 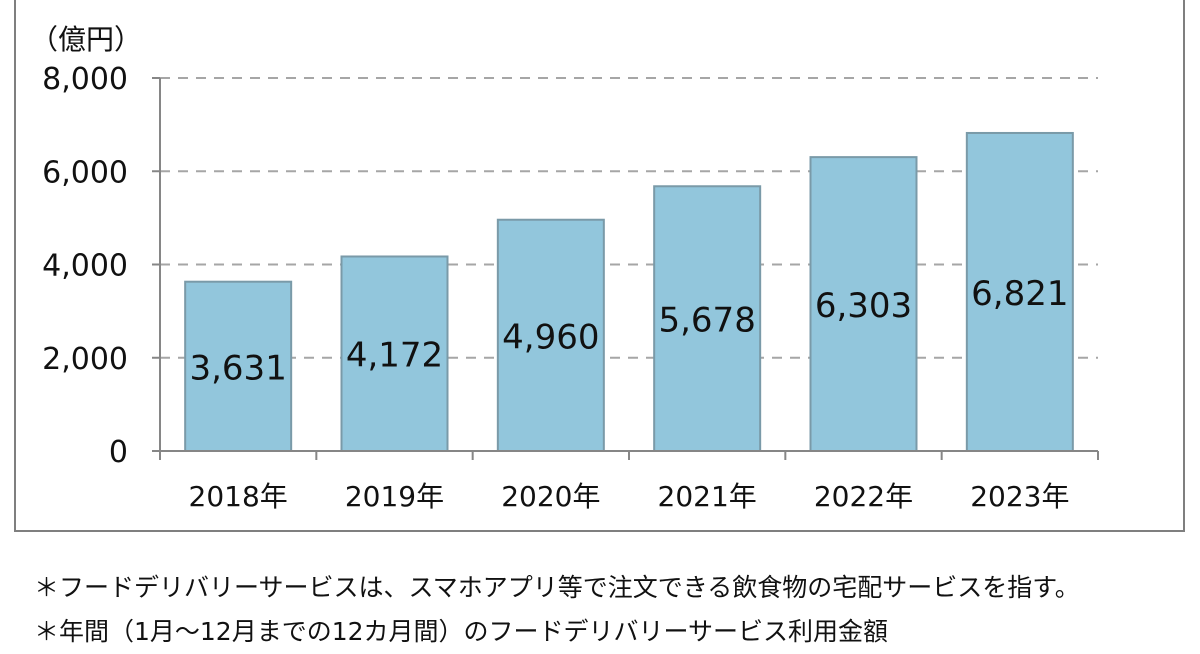 What do you see at coordinates (550, 496) in the screenshot?
I see `x-tick-label: 2020年` at bounding box center [550, 496].